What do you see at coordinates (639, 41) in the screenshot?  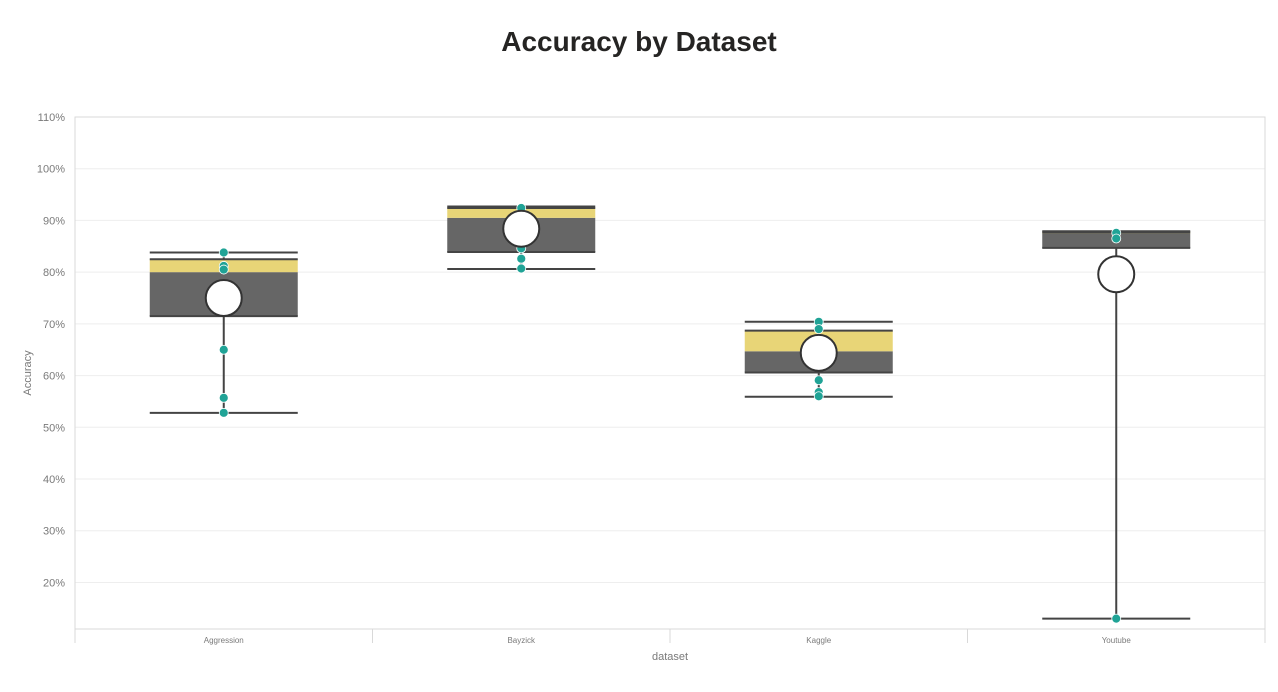 I see `chart-title: Accuracy by Dataset` at bounding box center [639, 41].